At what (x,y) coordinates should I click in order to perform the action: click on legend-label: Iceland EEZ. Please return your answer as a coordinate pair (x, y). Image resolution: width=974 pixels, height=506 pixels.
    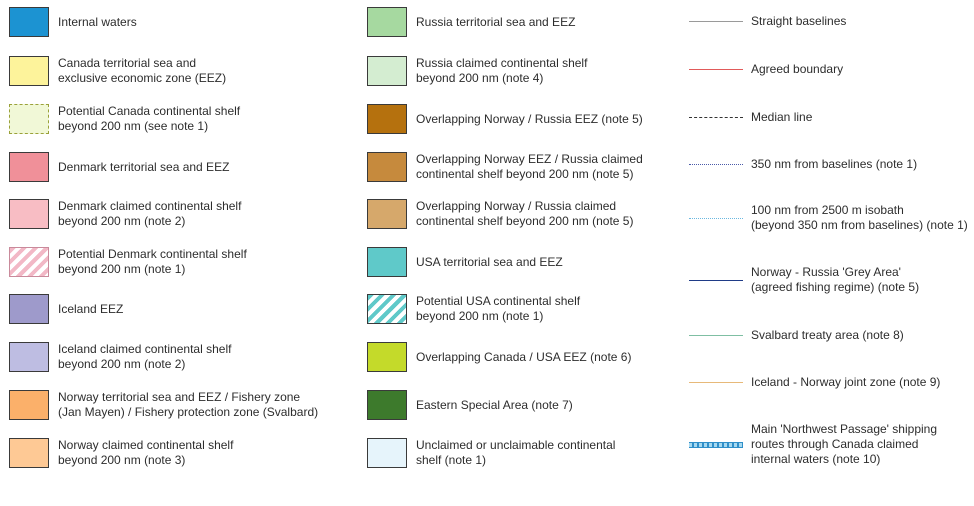
    Looking at the image, I should click on (91, 308).